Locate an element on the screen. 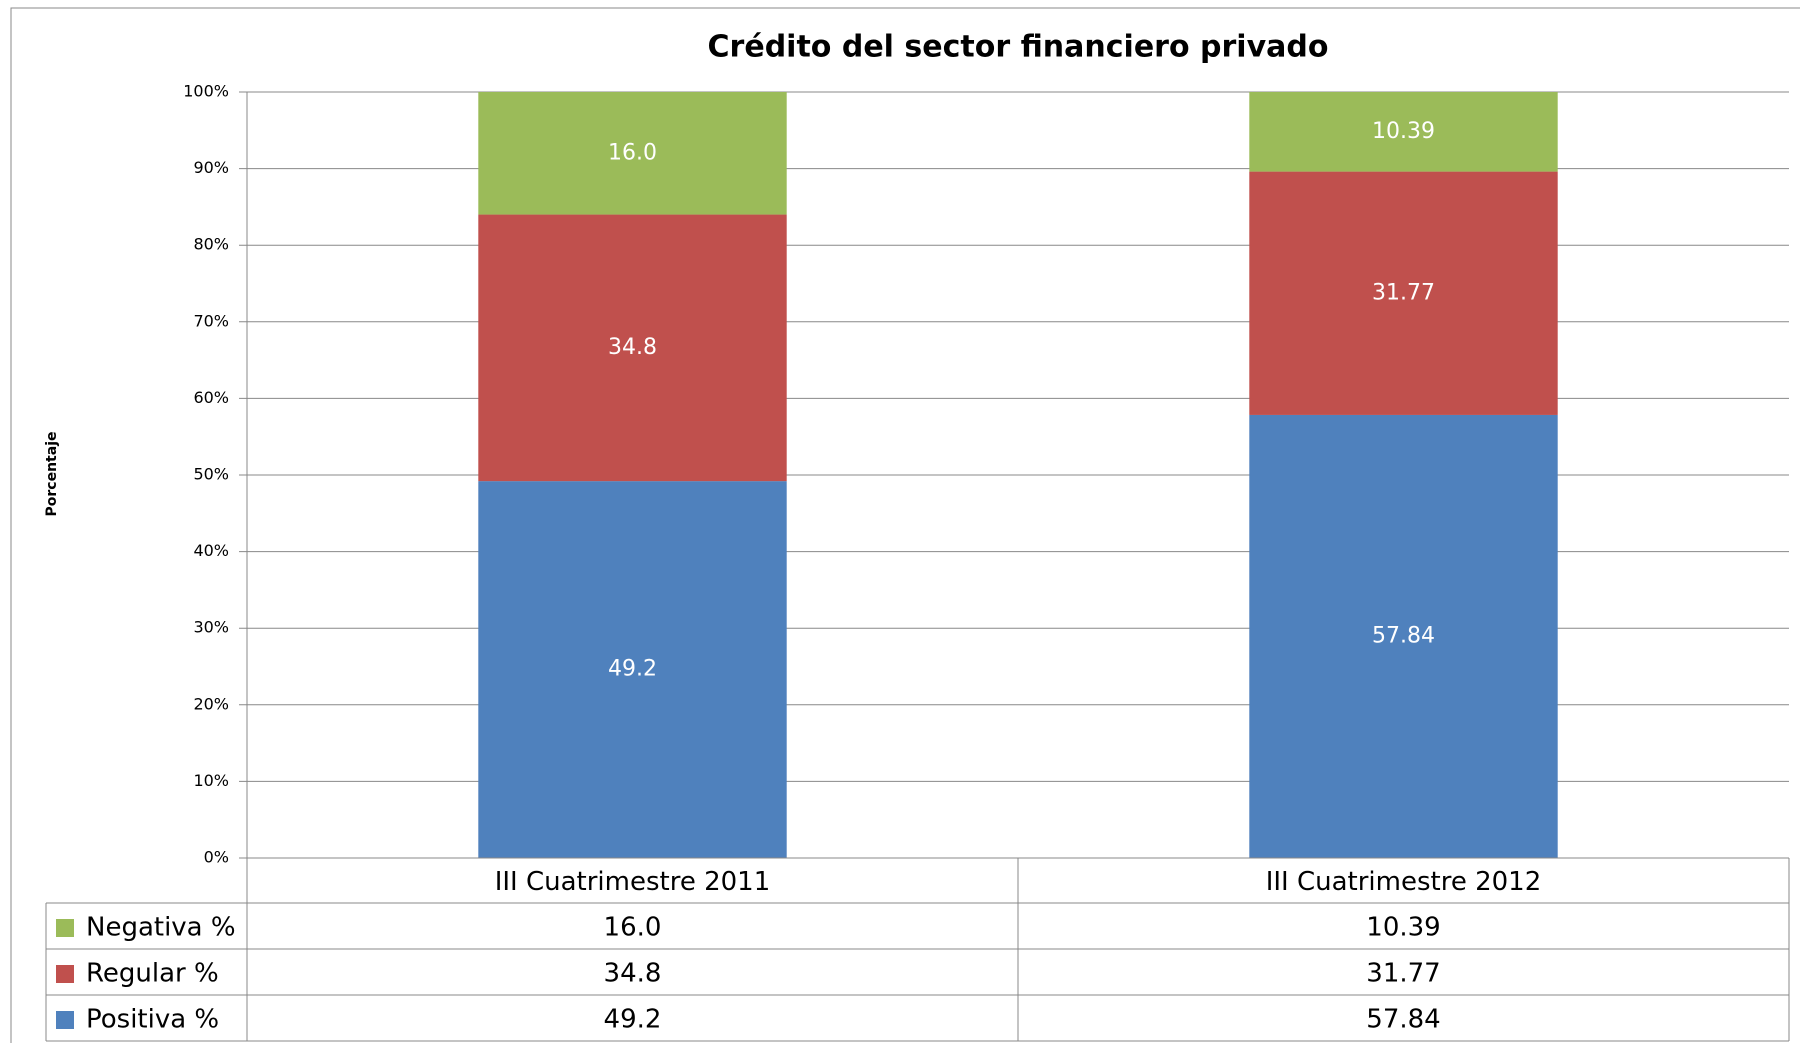 This screenshot has height=1043, width=1800. data-label: 49.2 is located at coordinates (632, 669).